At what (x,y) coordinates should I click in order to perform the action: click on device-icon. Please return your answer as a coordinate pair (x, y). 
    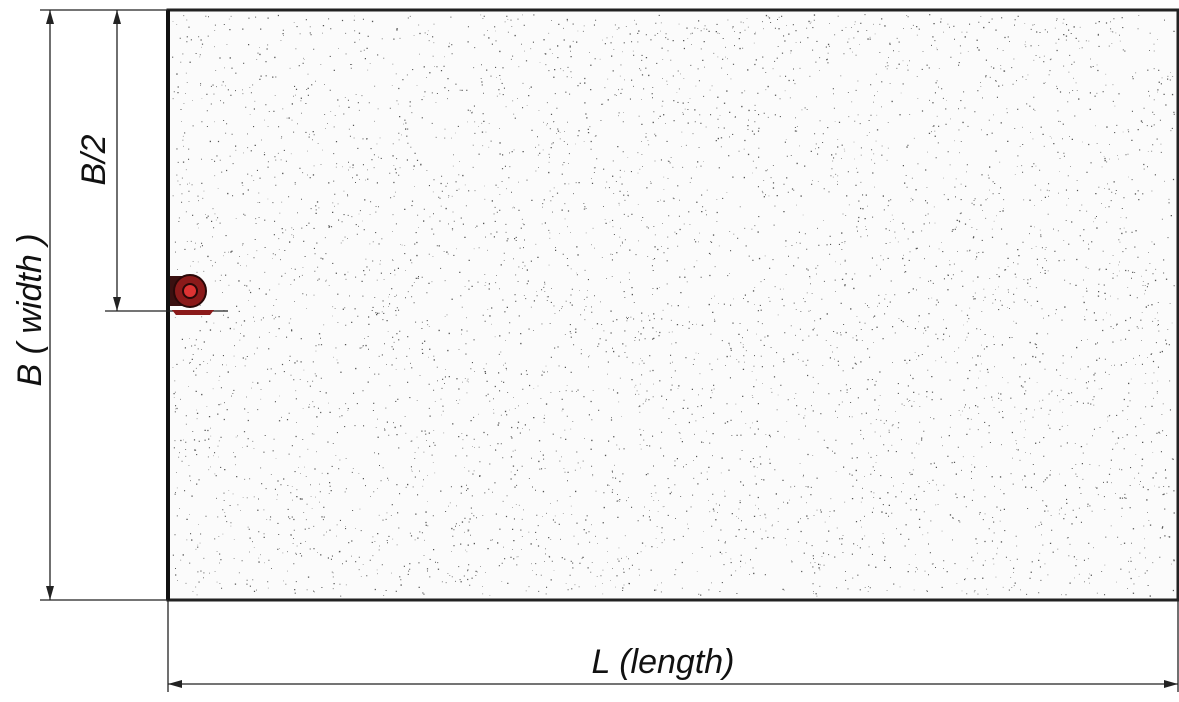
    Looking at the image, I should click on (192, 294).